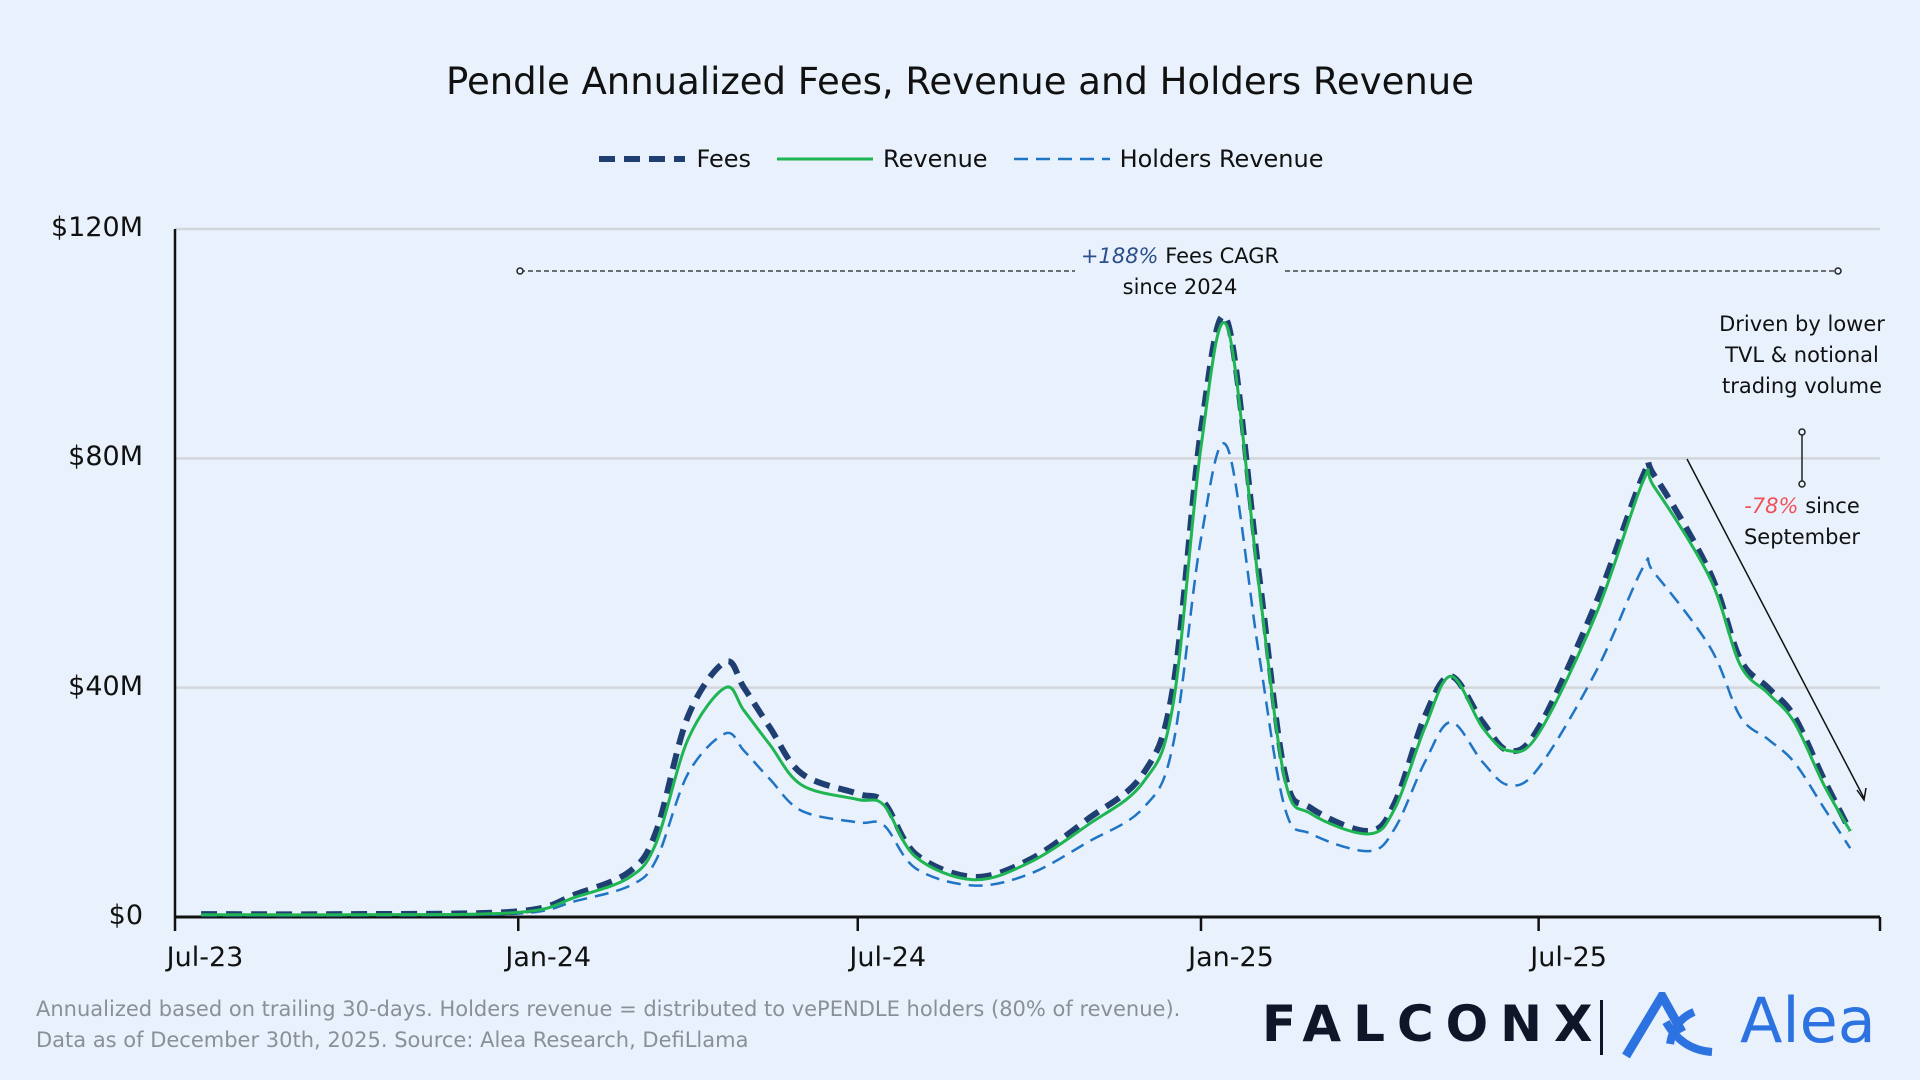  What do you see at coordinates (1222, 256) in the screenshot?
I see `cagr-label: Fees CAGR` at bounding box center [1222, 256].